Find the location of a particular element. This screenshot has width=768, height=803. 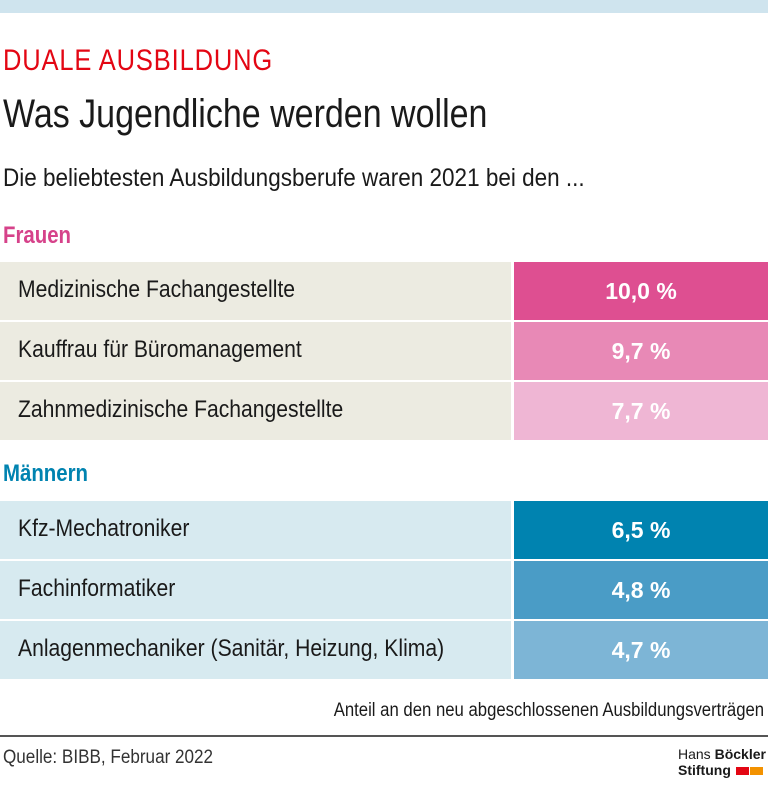

row-value: 10,0 % is located at coordinates (641, 291).